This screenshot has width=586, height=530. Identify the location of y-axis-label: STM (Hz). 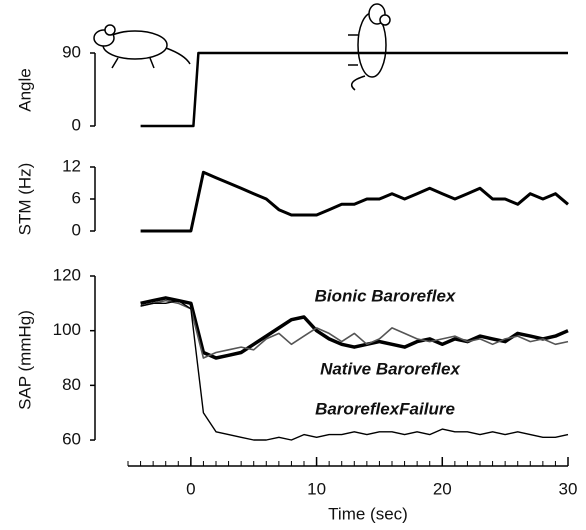
(24, 199).